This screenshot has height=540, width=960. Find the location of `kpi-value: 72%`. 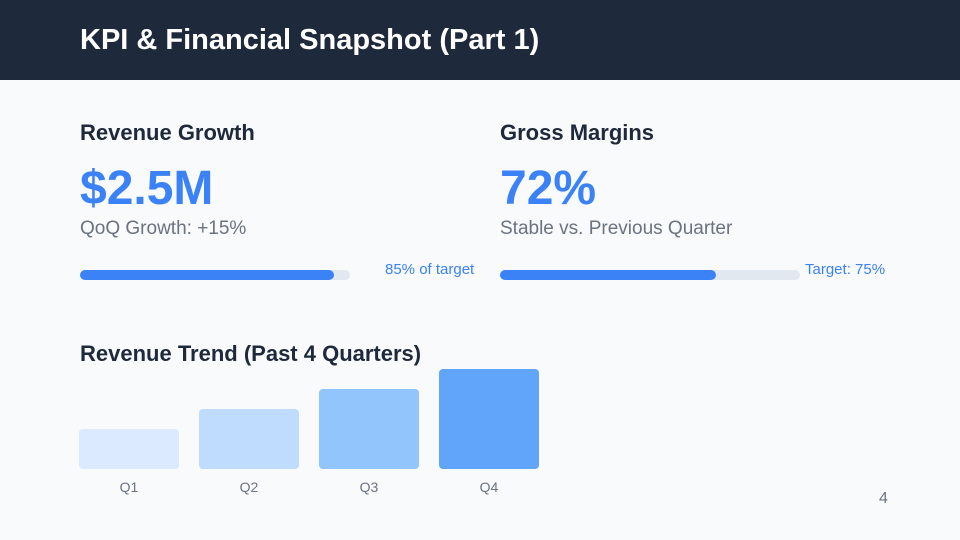

kpi-value: 72% is located at coordinates (548, 188).